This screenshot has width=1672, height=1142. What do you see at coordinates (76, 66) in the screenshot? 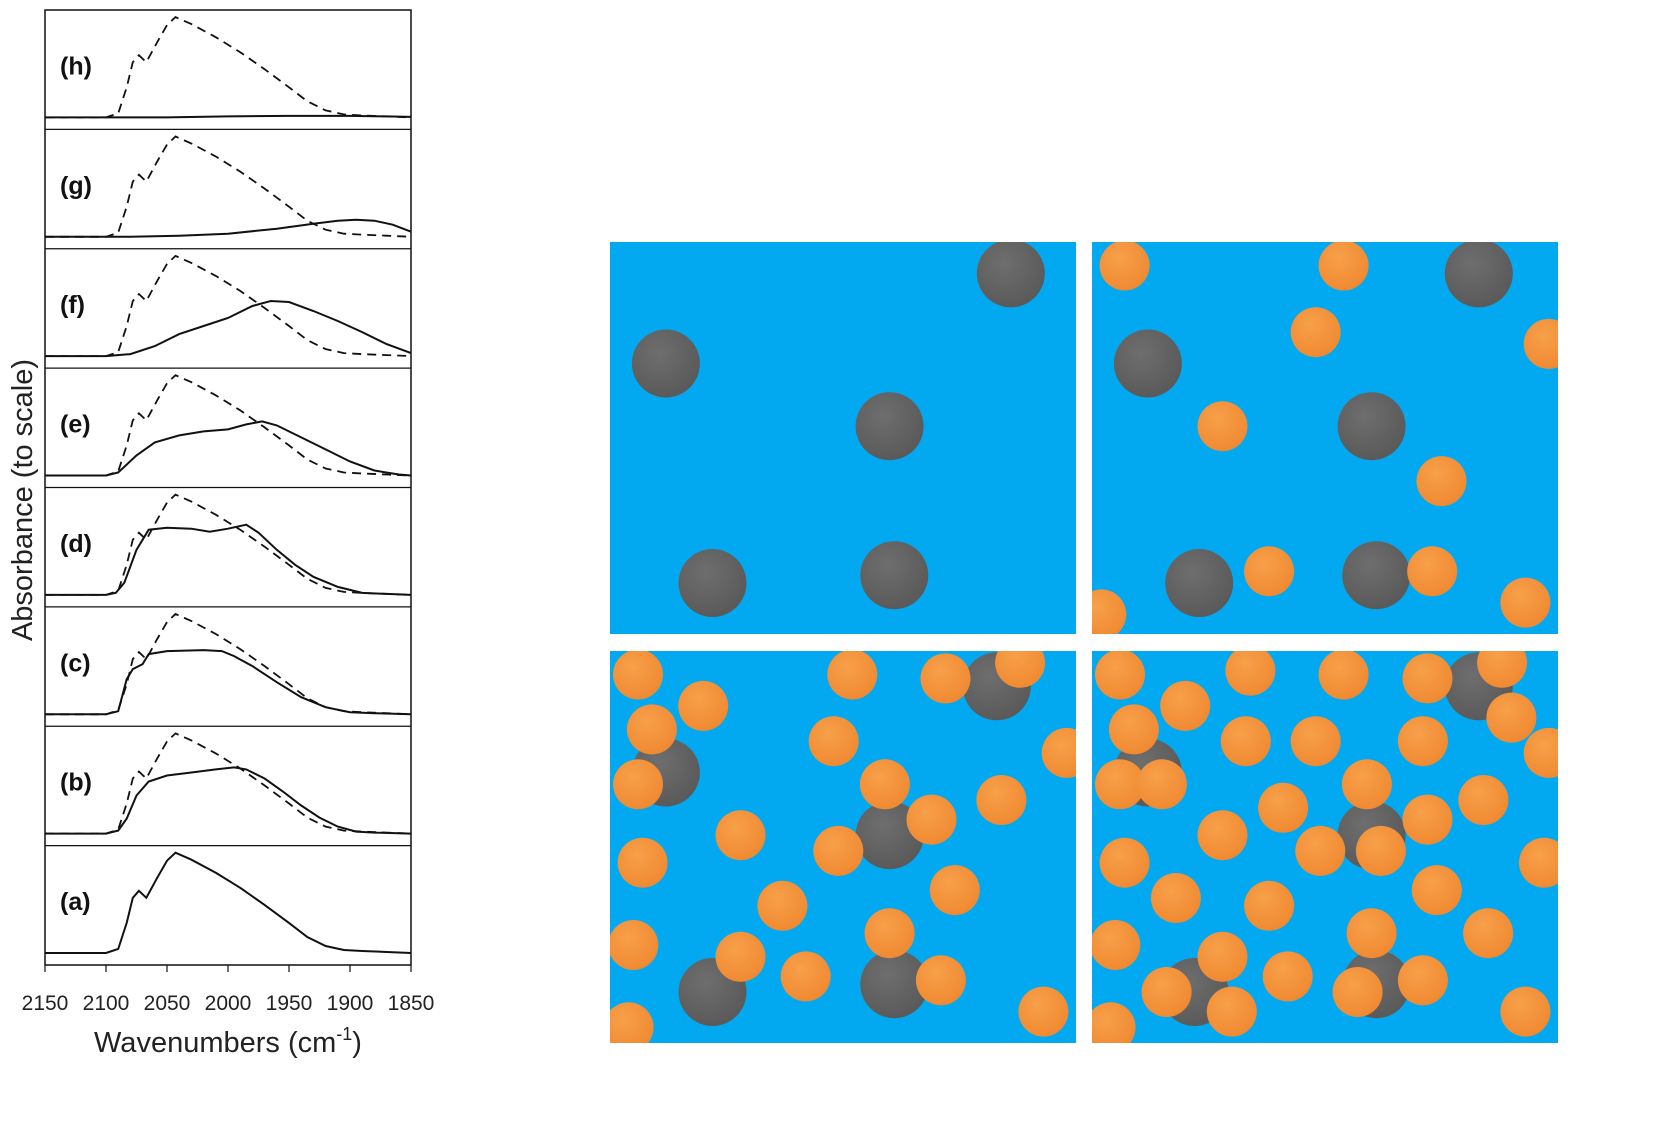
I see `trace-label: (h)` at bounding box center [76, 66].